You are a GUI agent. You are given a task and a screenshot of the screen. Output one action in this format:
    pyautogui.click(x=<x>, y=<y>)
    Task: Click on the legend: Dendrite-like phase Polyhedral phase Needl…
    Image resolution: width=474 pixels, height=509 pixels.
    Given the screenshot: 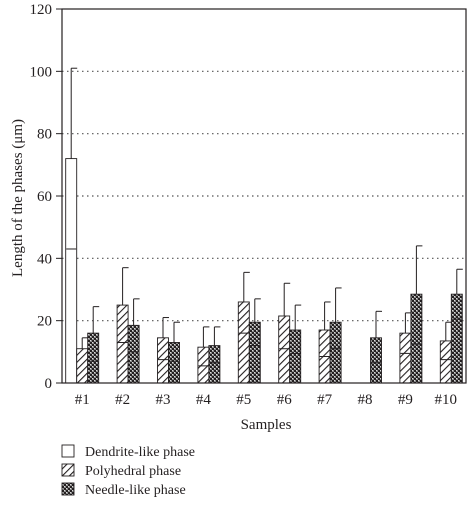 What is the action you would take?
    pyautogui.click(x=128, y=471)
    